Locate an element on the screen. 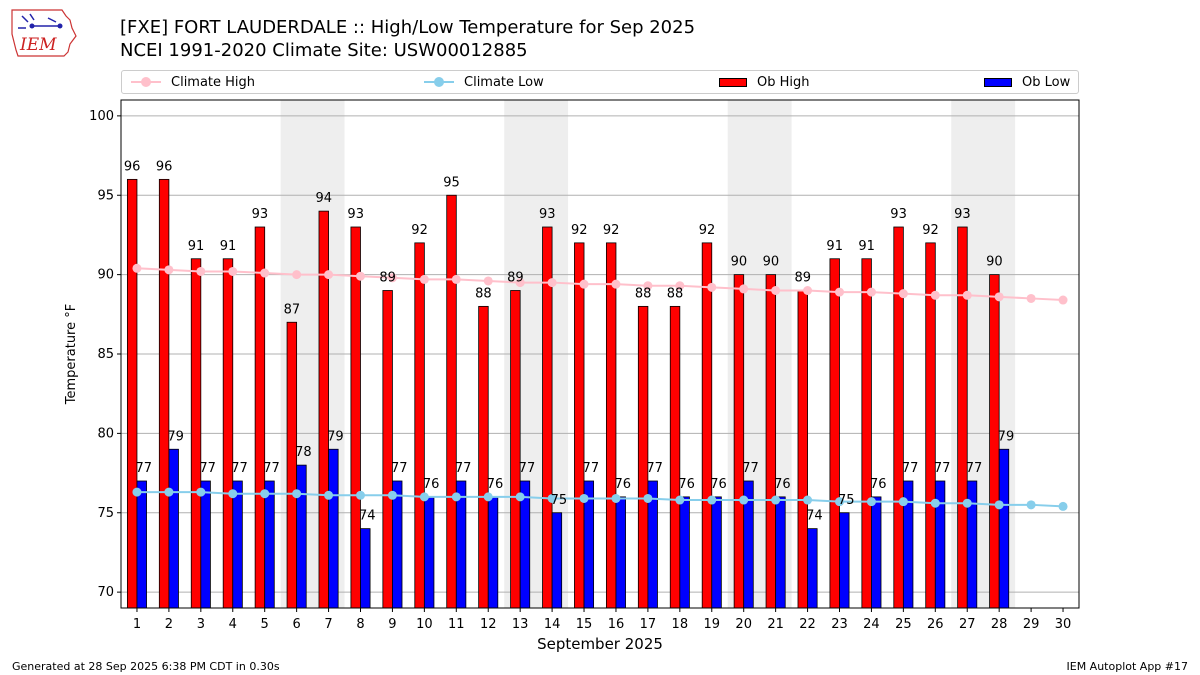 The image size is (1200, 675). y-tick-label: 80 is located at coordinates (105, 433).